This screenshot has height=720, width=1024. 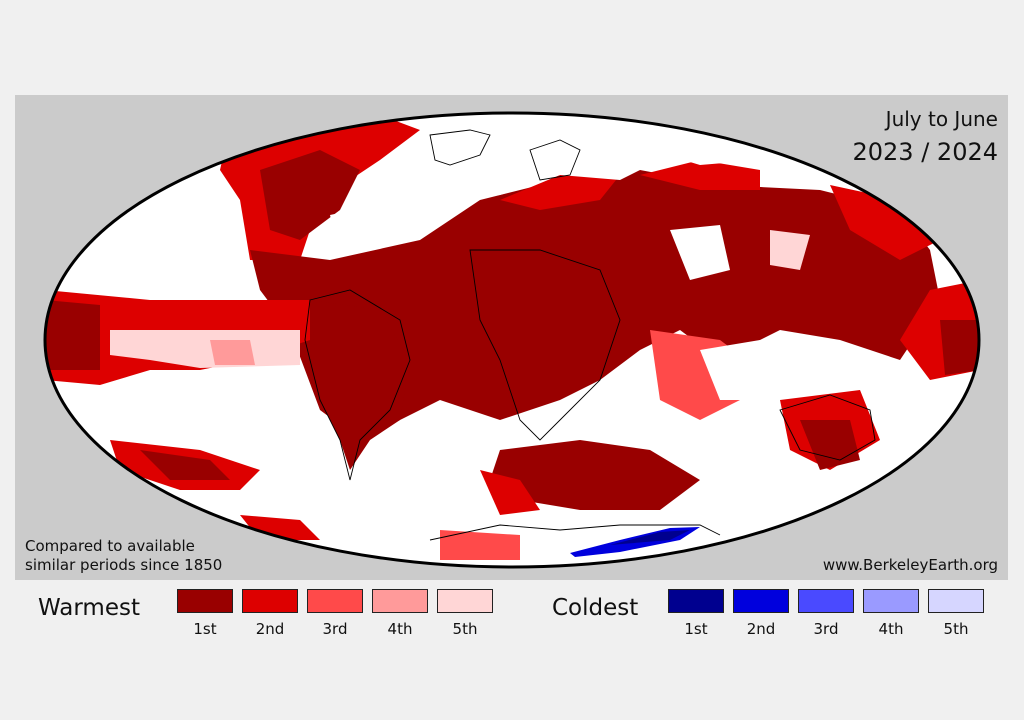 What do you see at coordinates (465, 629) in the screenshot?
I see `warm-label-5: 5th` at bounding box center [465, 629].